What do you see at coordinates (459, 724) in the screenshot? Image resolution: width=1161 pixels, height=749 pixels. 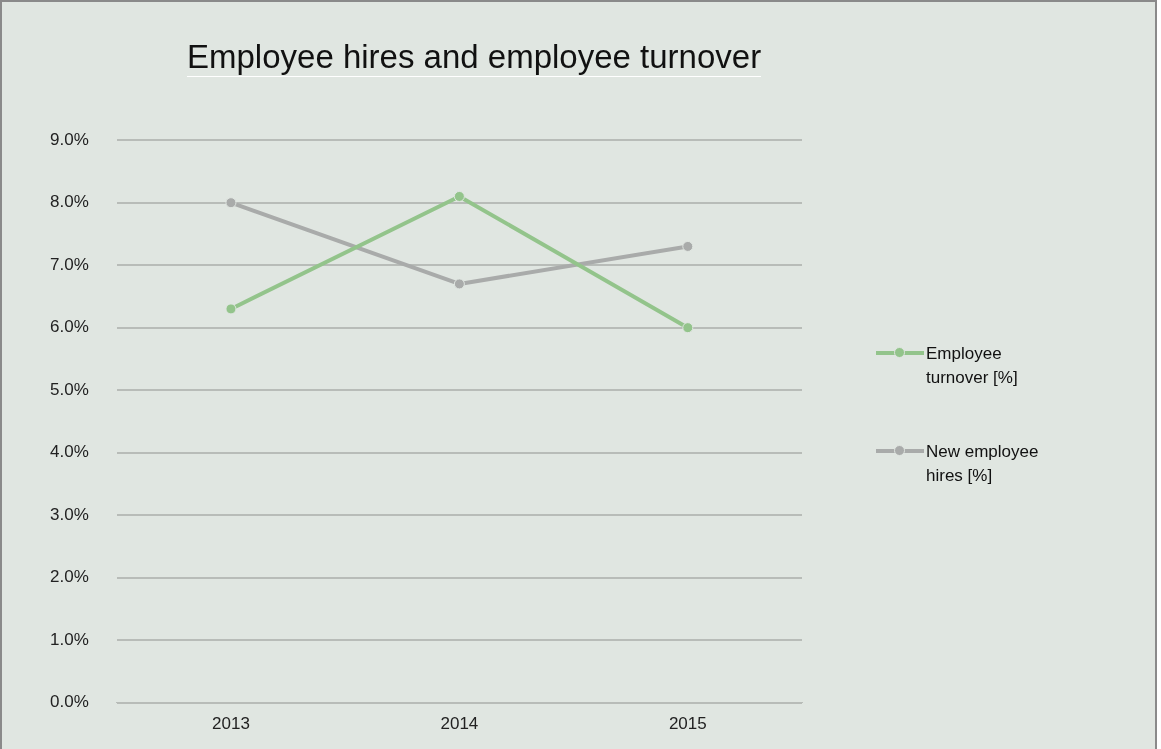 I see `x-tick-label: 2014` at bounding box center [459, 724].